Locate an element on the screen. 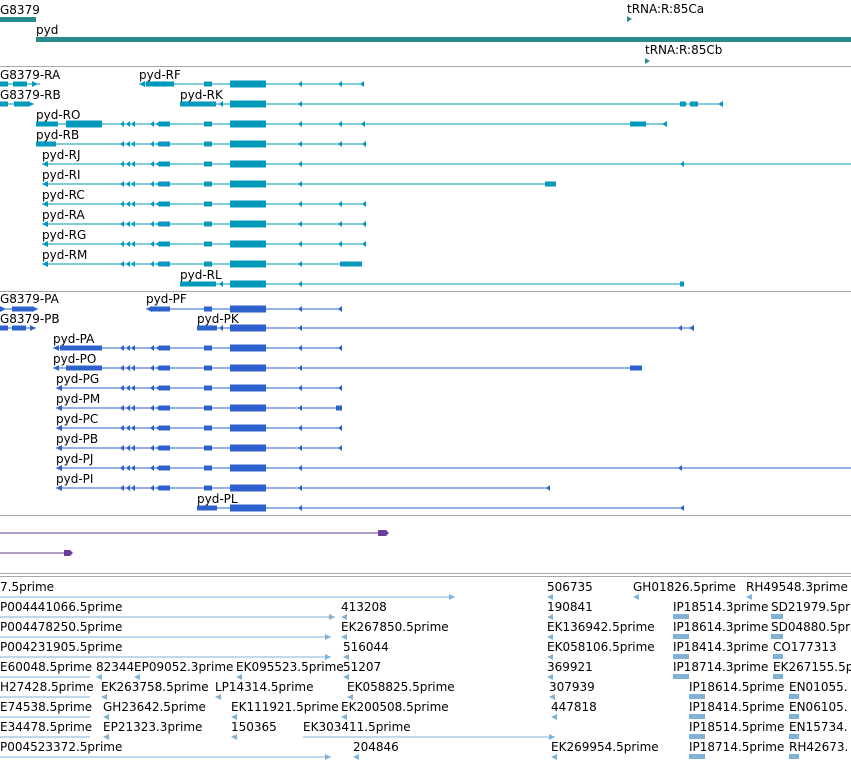  transcript-g8379-ra is located at coordinates (20, 84).